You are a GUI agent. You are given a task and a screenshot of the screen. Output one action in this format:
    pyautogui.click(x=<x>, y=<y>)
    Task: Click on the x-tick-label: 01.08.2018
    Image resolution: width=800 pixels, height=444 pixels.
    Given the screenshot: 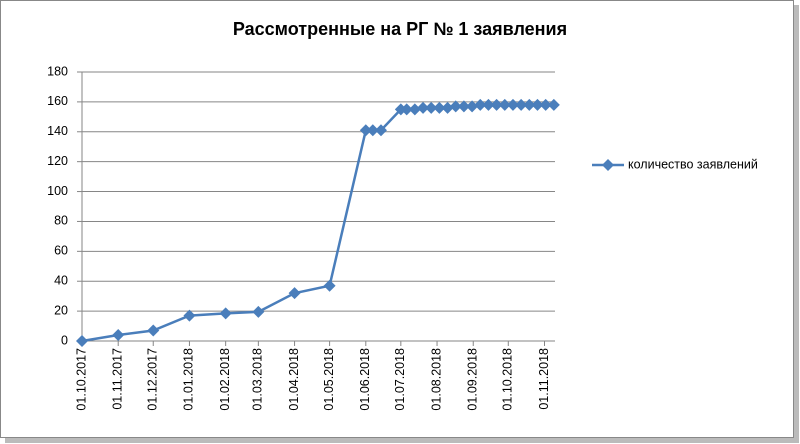 What is the action you would take?
    pyautogui.click(x=436, y=379)
    